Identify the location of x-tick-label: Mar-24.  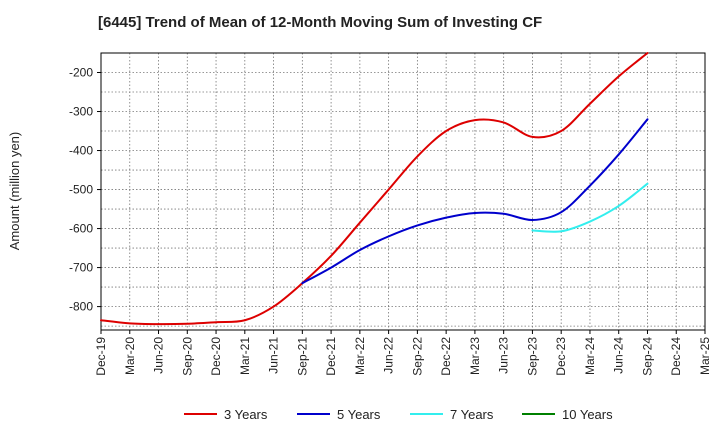
(590, 356).